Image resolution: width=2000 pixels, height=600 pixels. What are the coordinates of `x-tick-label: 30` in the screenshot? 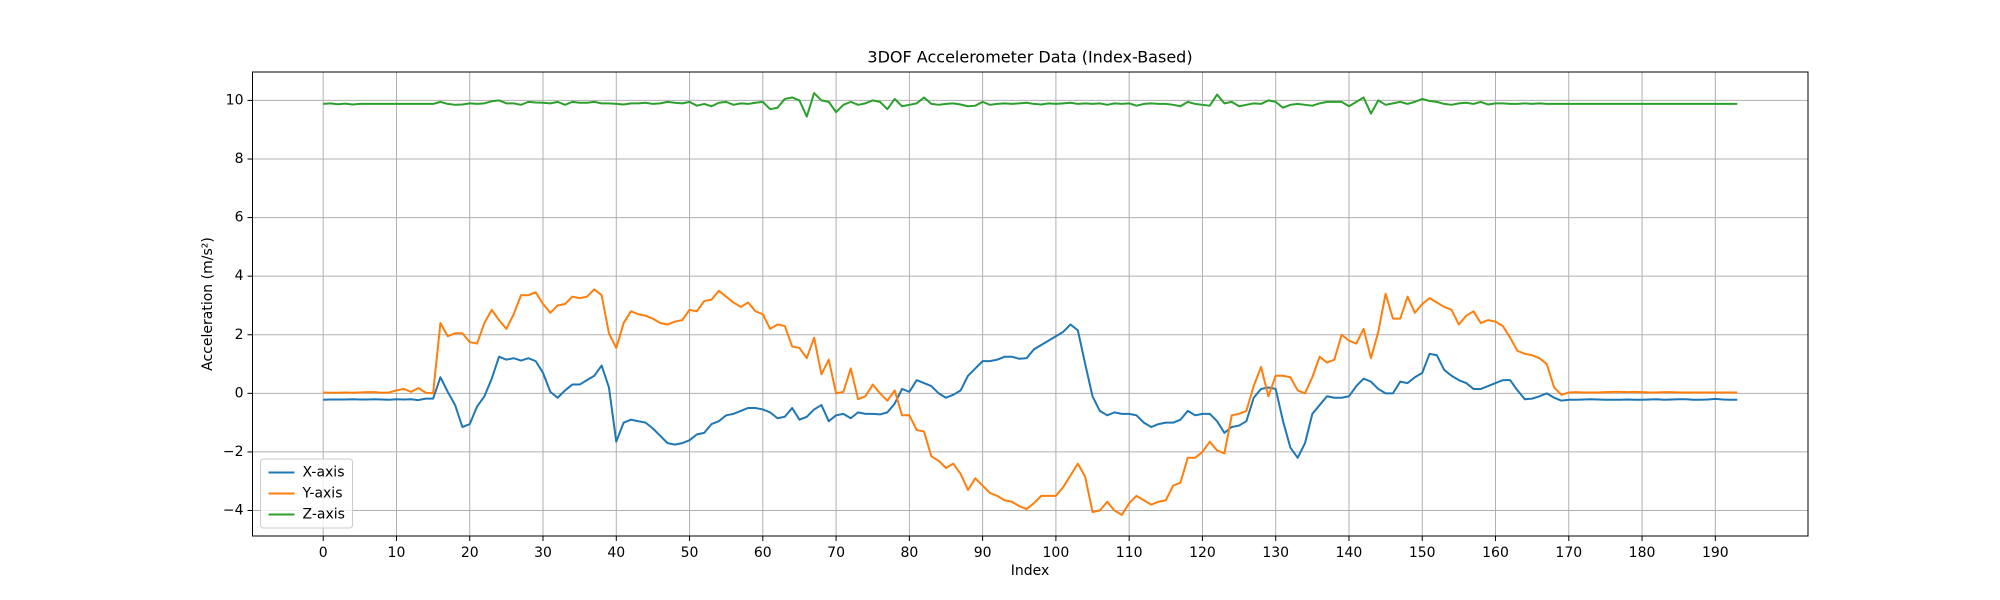 It's located at (543, 553).